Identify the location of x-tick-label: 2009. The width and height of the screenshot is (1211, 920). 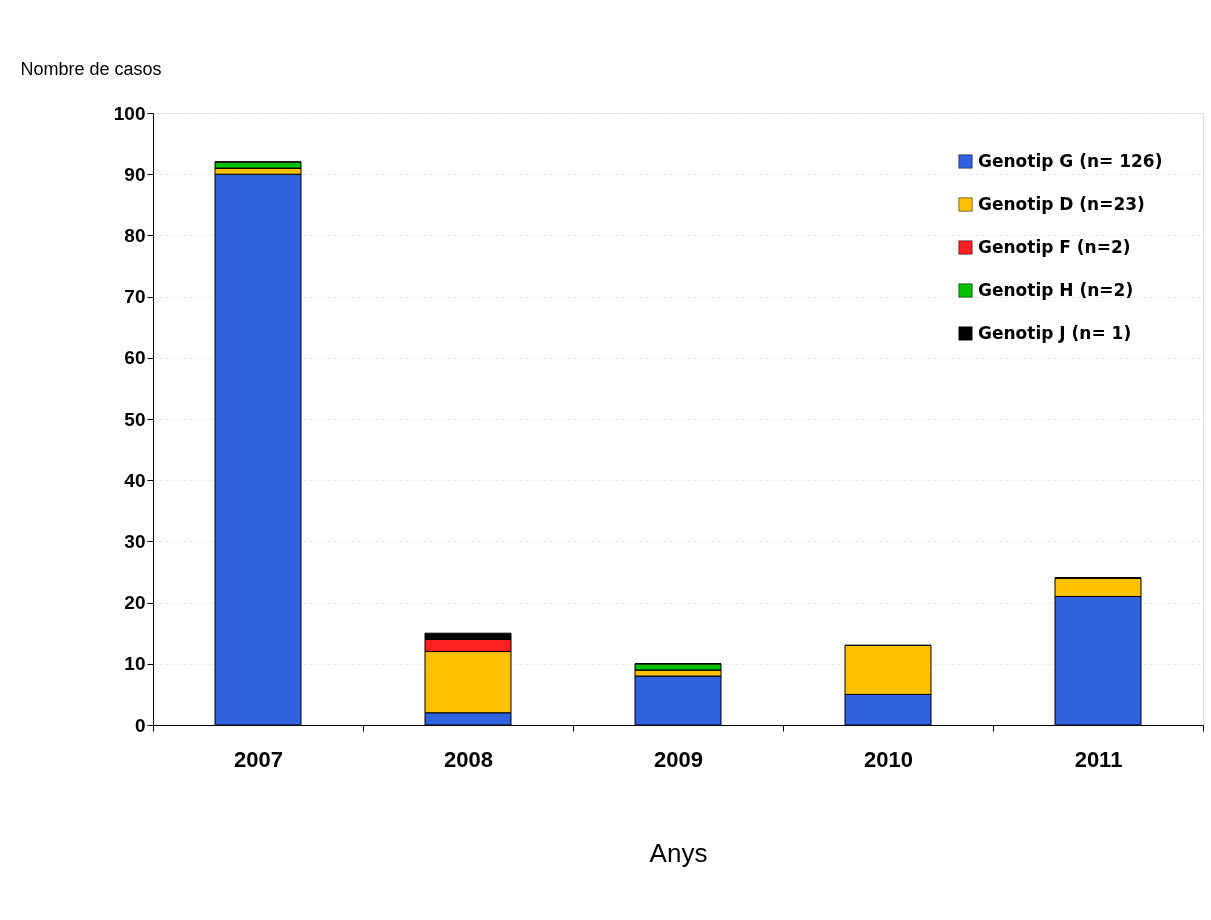
(678, 759).